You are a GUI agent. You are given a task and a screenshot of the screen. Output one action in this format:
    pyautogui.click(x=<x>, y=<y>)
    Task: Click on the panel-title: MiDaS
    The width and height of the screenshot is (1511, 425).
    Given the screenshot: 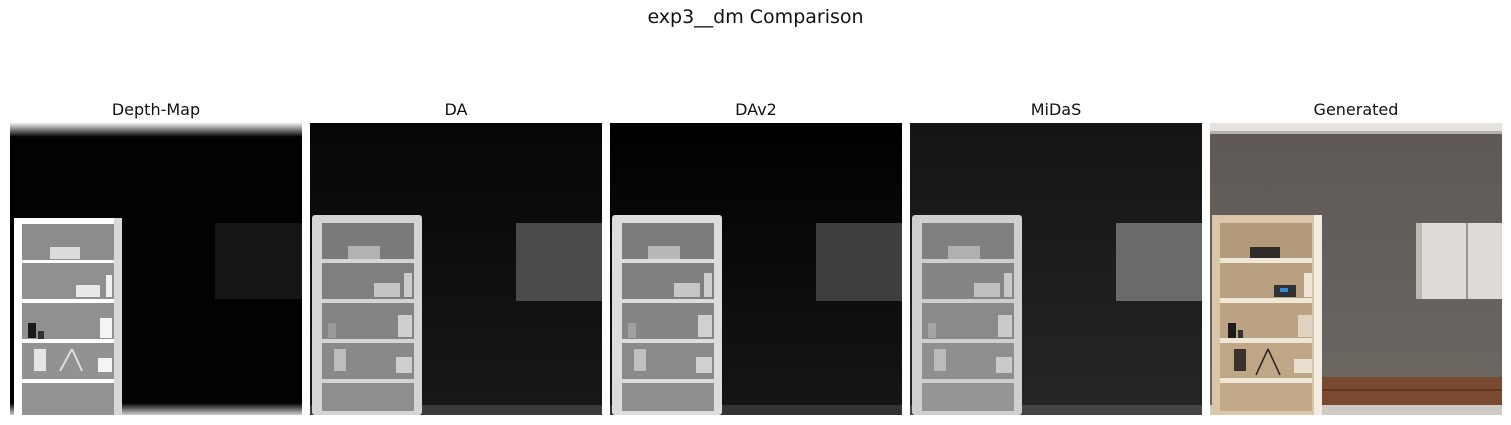 What is the action you would take?
    pyautogui.click(x=1056, y=109)
    